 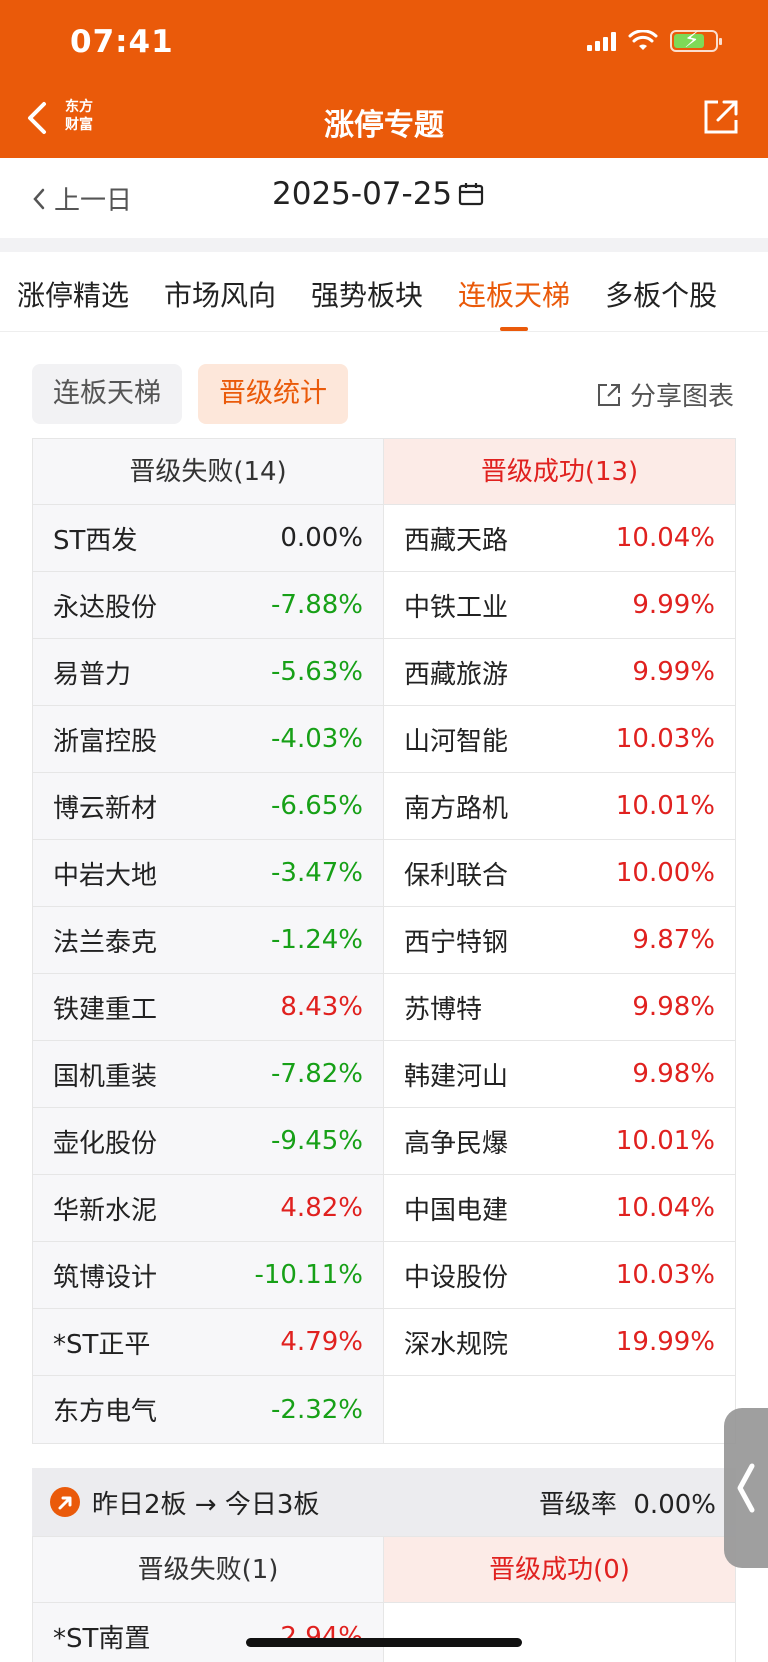 I want to click on eastmoney-logo: 东方 财富, so click(x=79, y=116).